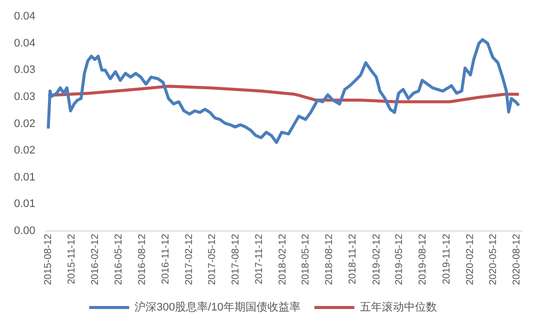 The image size is (540, 325). Describe the element at coordinates (236, 259) in the screenshot. I see `x-tick-label: 2017-08-12` at that location.